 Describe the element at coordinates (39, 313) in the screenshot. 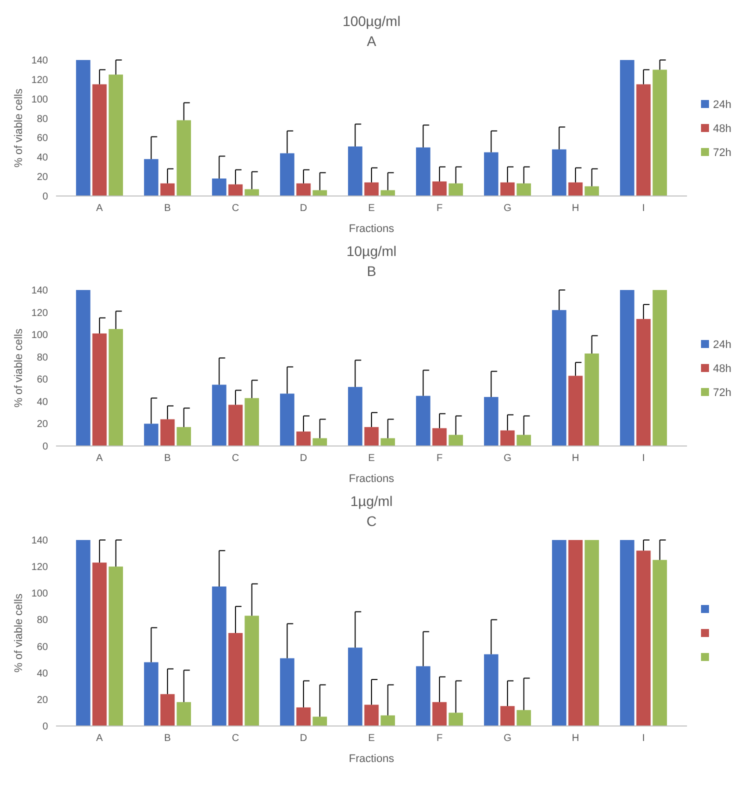

I see `y-tick-label: 120` at that location.